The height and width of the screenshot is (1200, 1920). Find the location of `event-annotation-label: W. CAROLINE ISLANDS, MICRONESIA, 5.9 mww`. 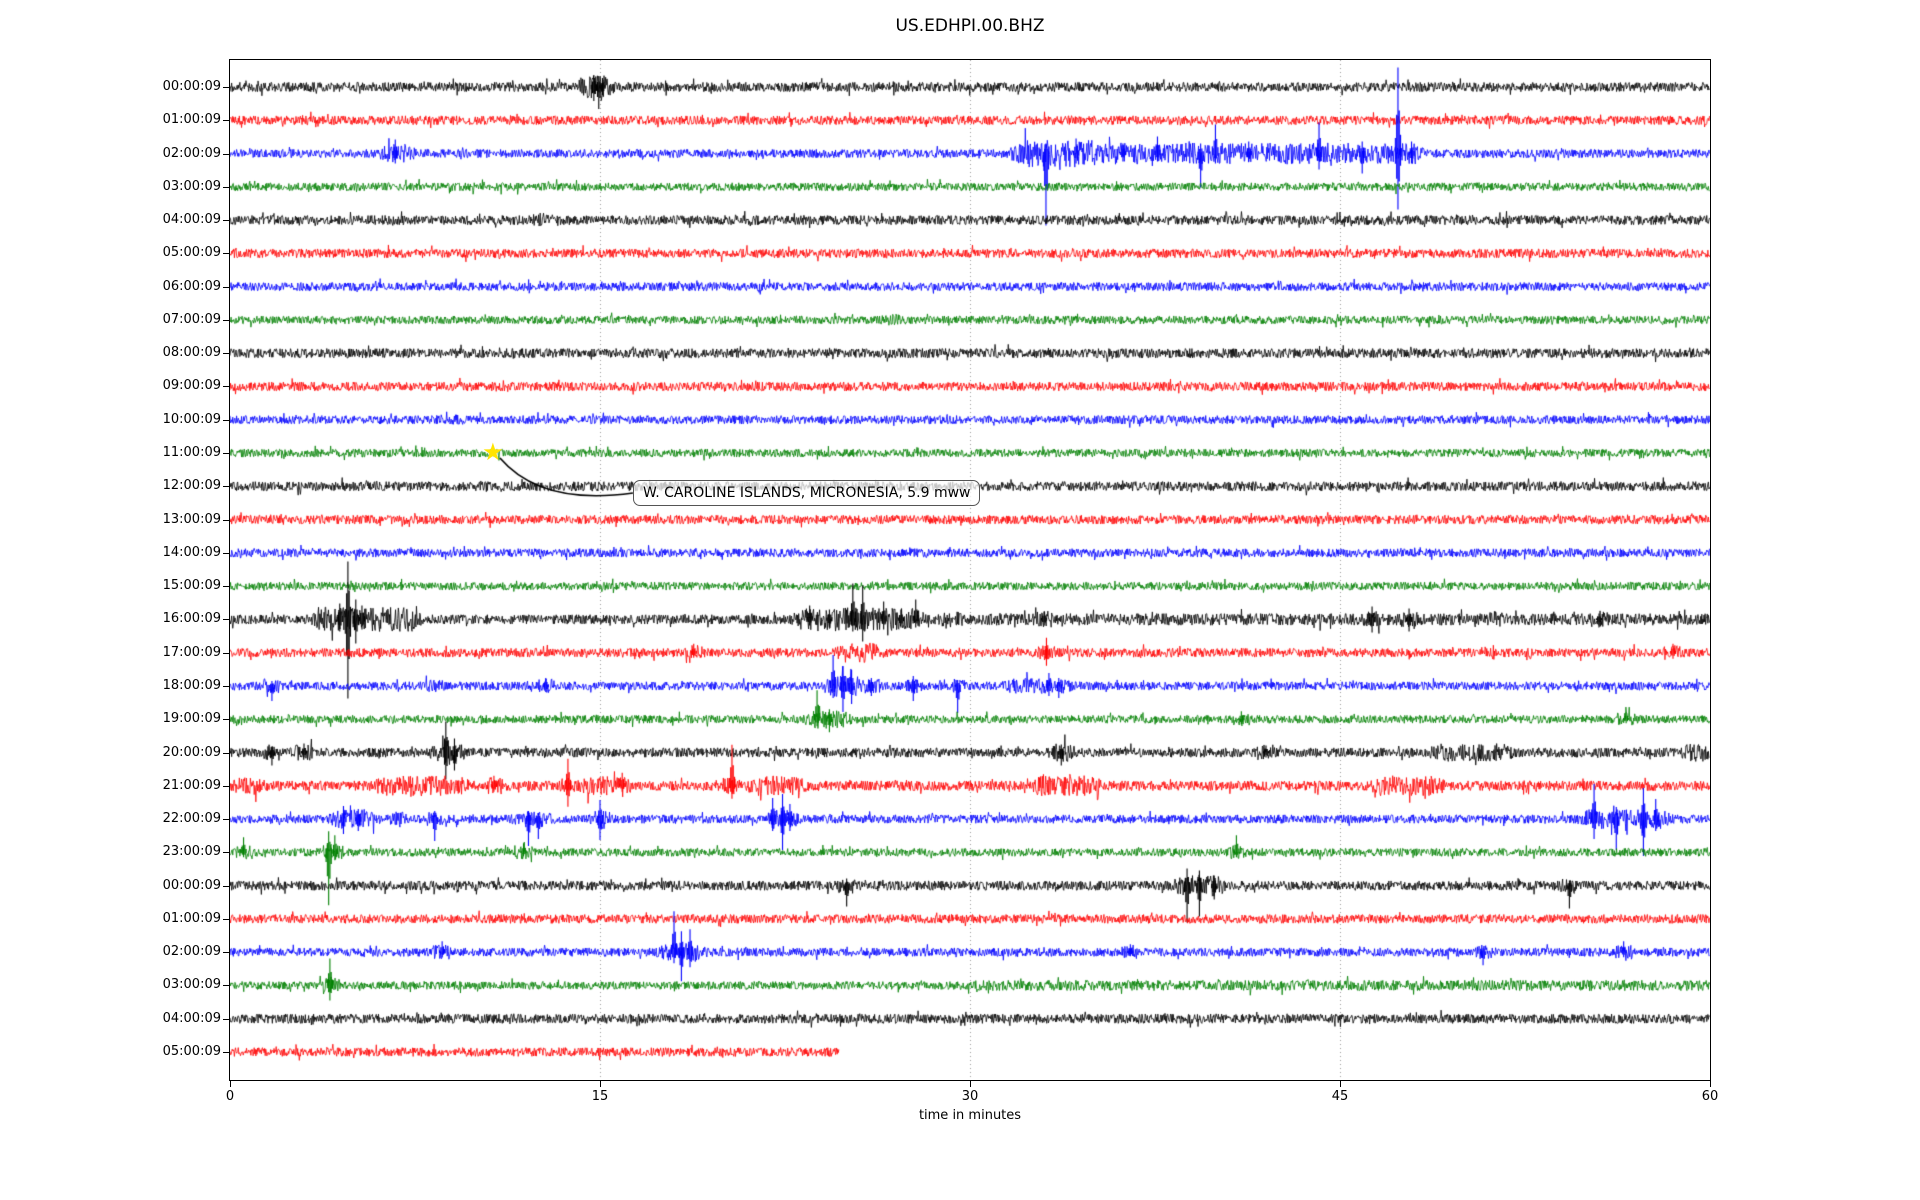

event-annotation-label: W. CAROLINE ISLANDS, MICRONESIA, 5.9 mww is located at coordinates (807, 493).